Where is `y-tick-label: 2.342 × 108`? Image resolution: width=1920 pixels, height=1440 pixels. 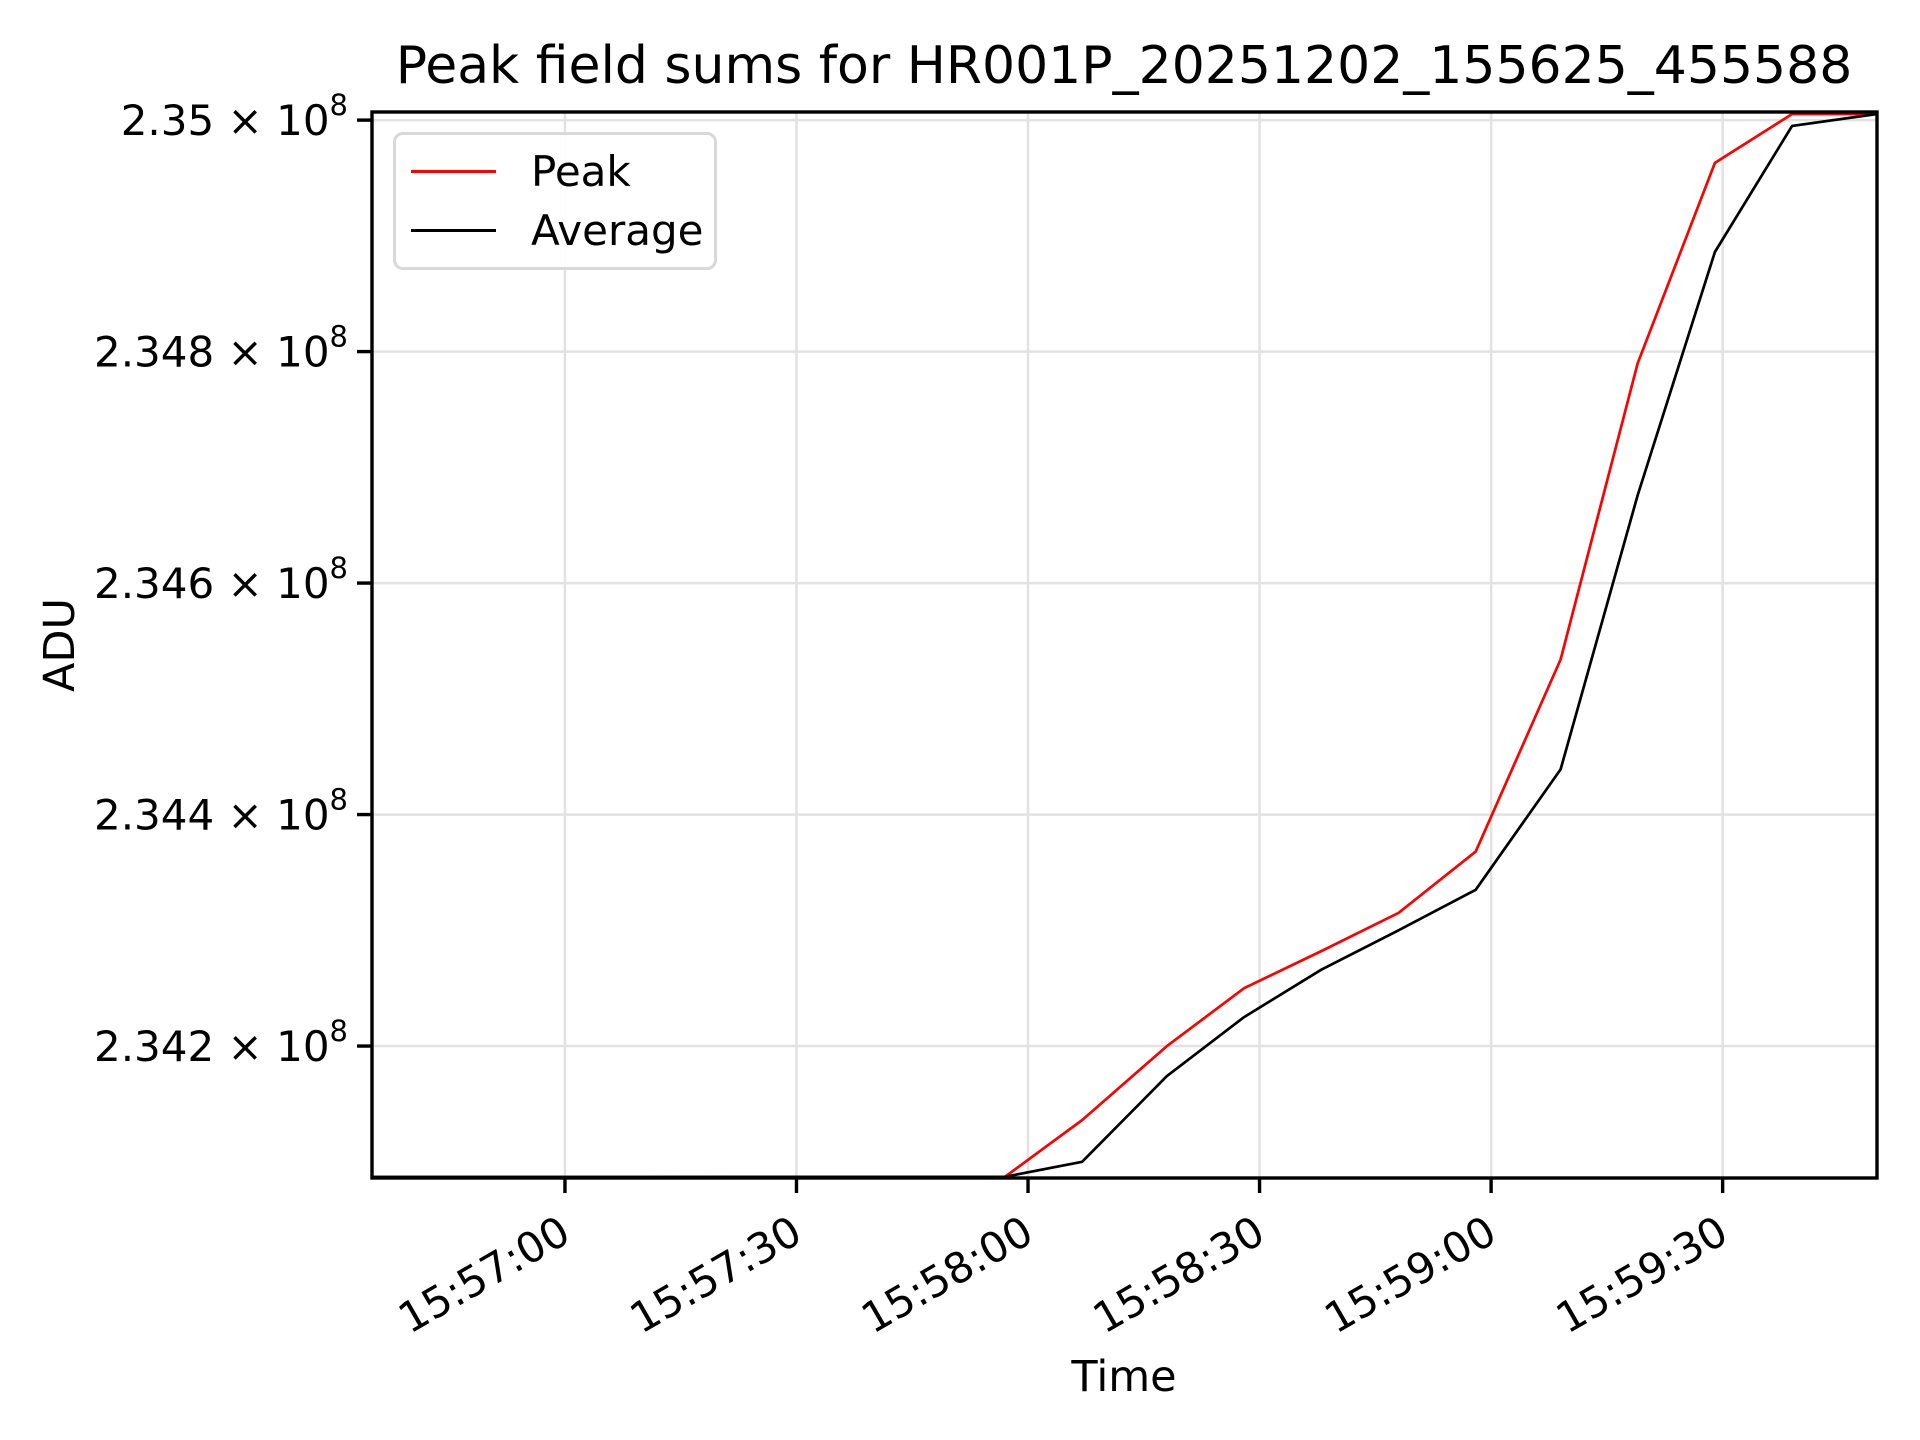 y-tick-label: 2.342 × 108 is located at coordinates (221, 1042).